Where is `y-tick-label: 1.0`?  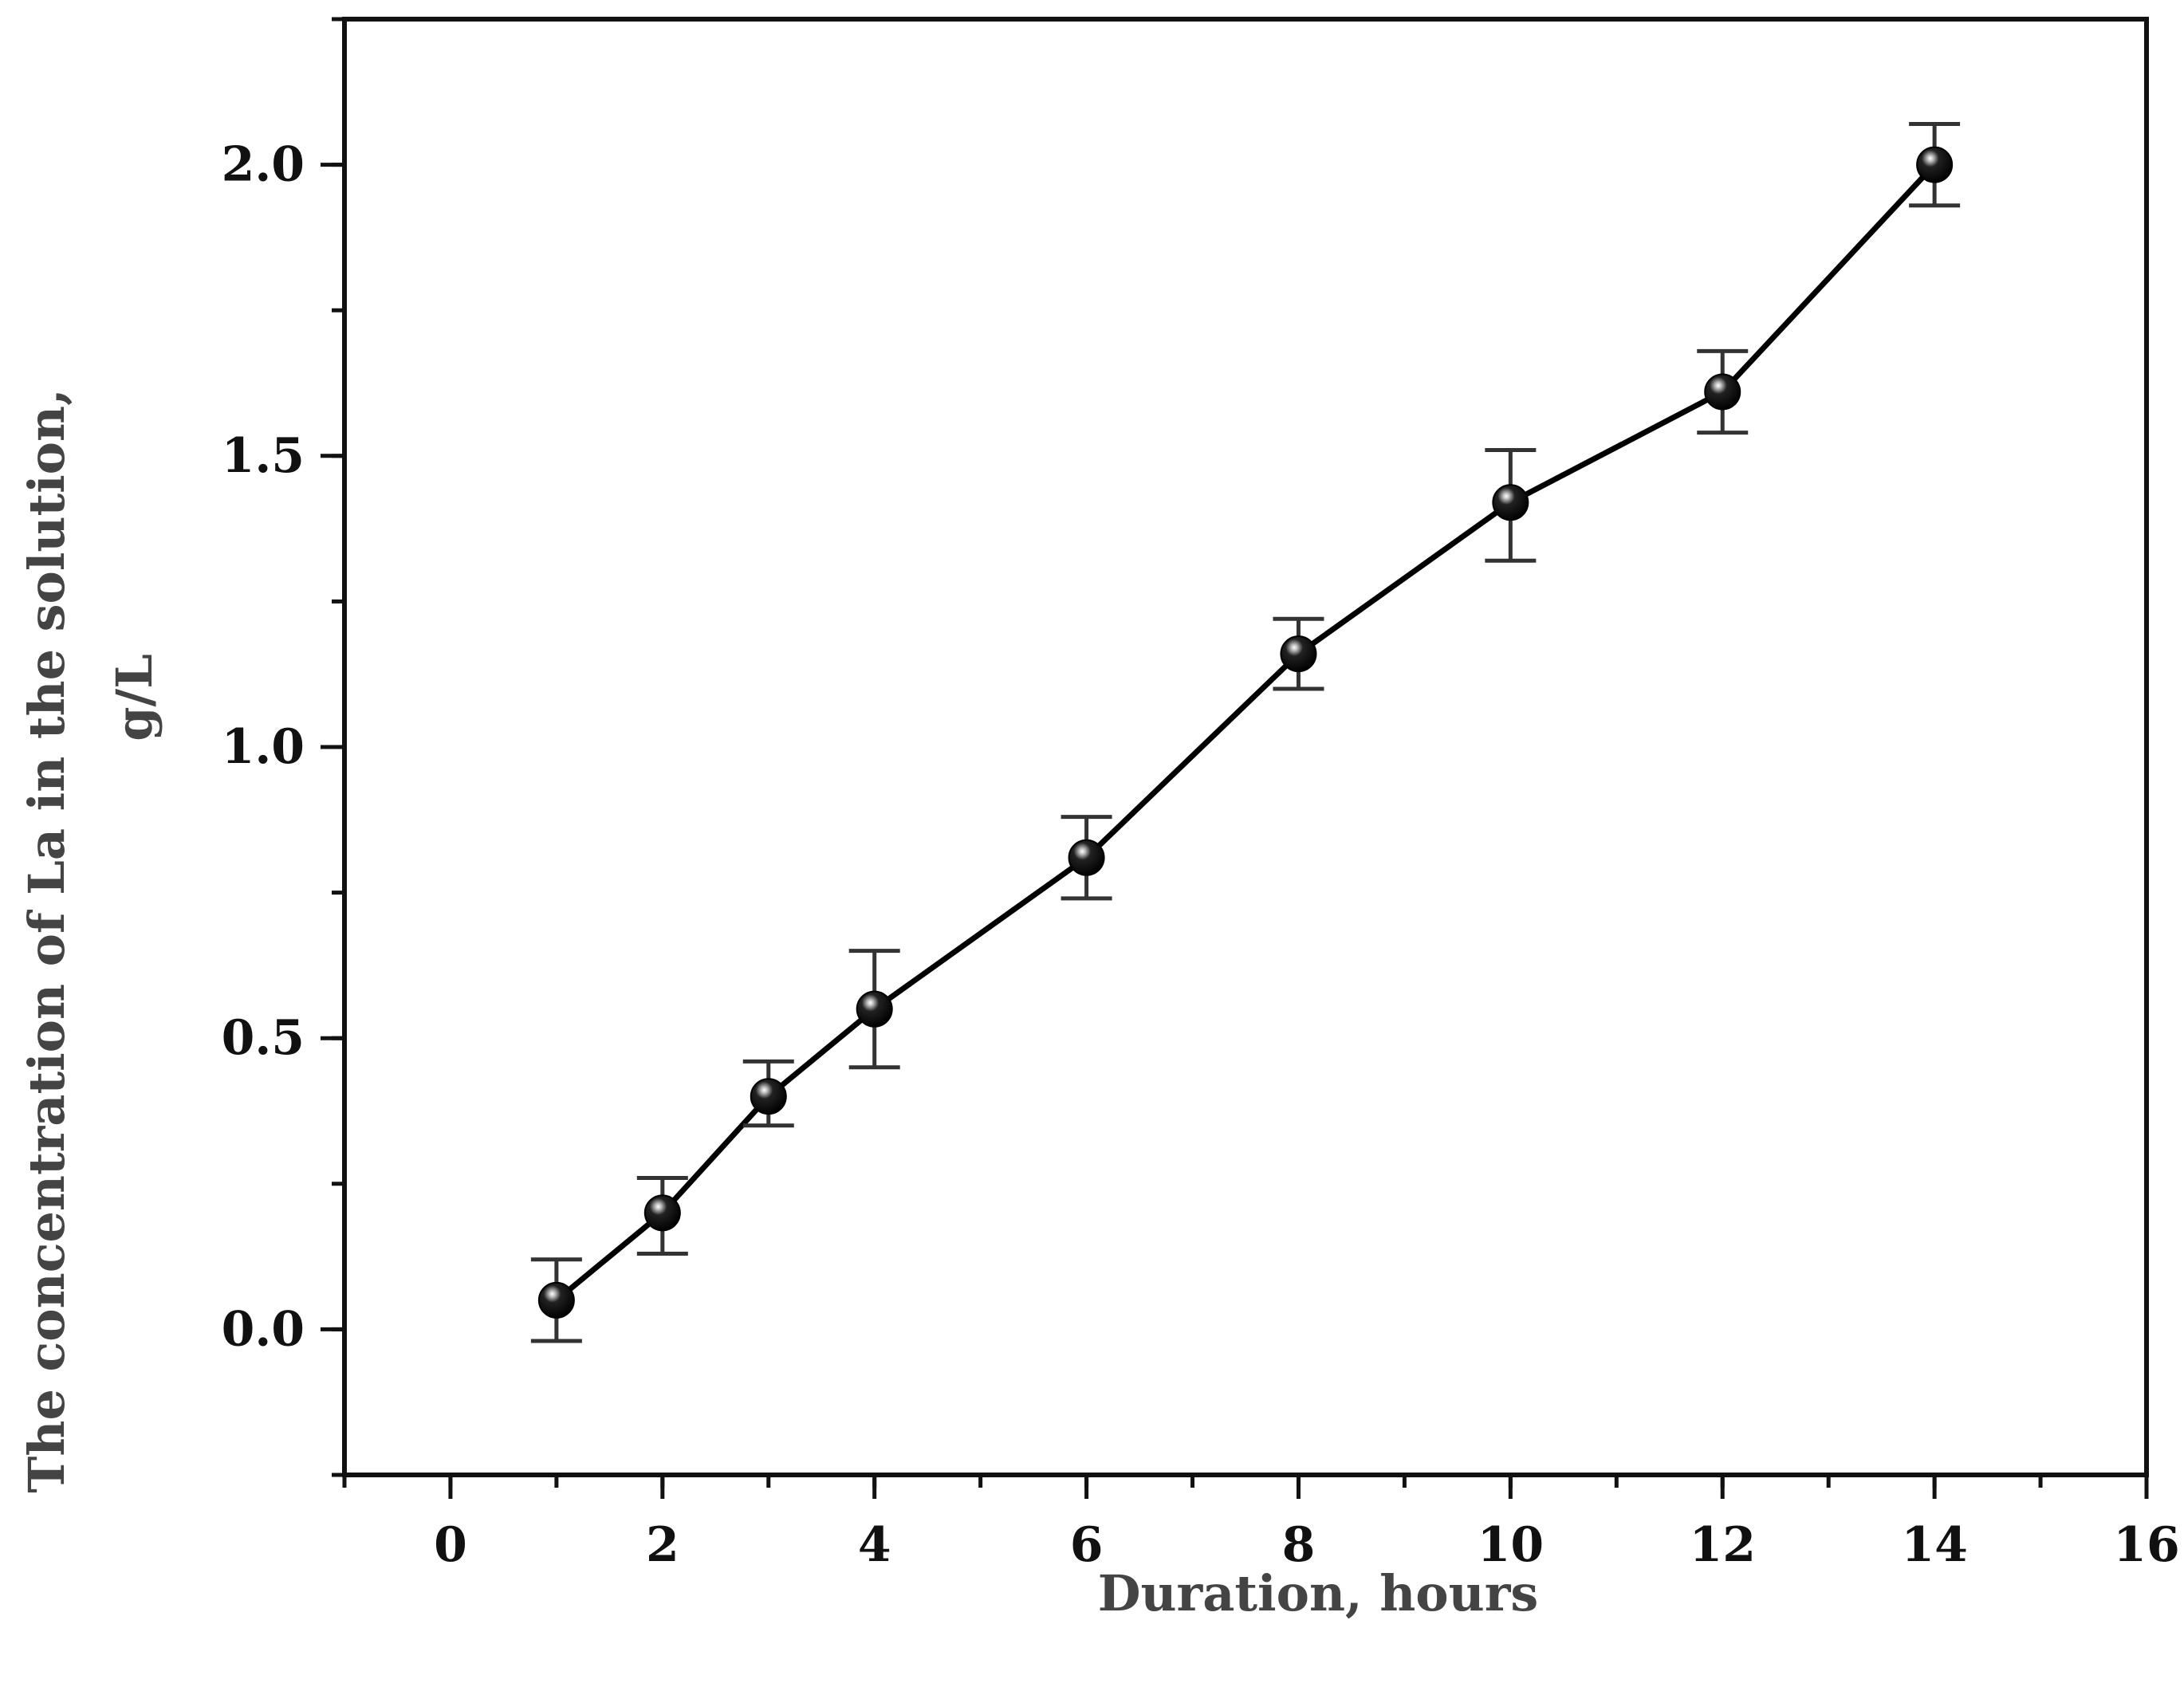
y-tick-label: 1.0 is located at coordinates (263, 747).